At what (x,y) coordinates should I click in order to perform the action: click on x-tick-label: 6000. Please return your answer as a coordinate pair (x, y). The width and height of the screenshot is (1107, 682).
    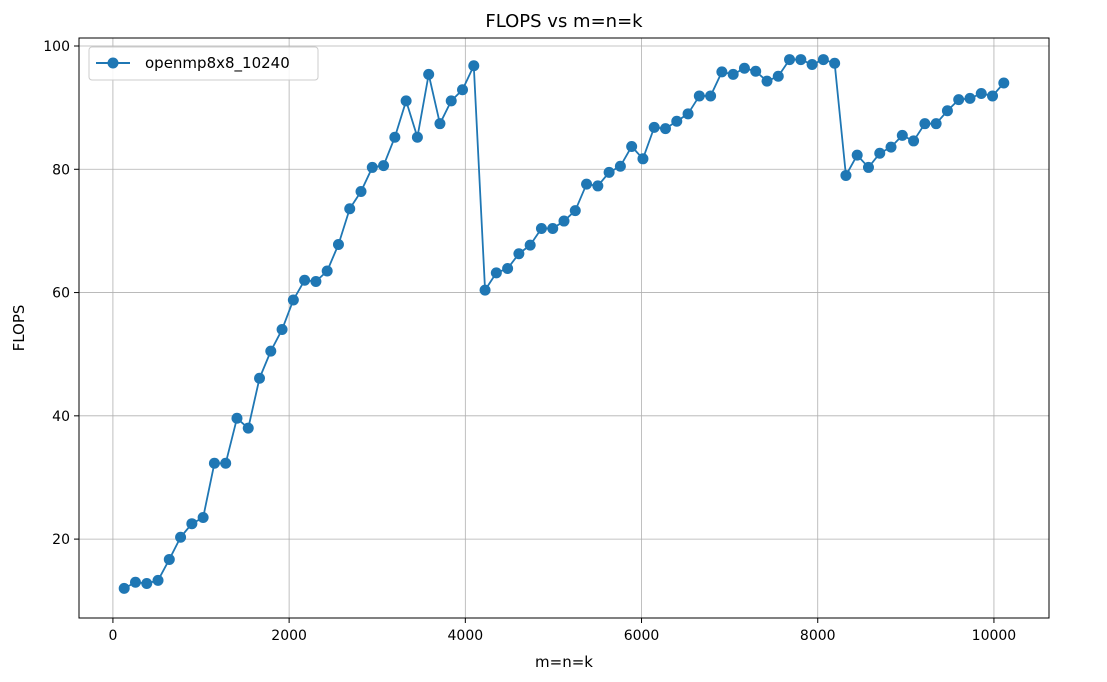
    Looking at the image, I should click on (642, 636).